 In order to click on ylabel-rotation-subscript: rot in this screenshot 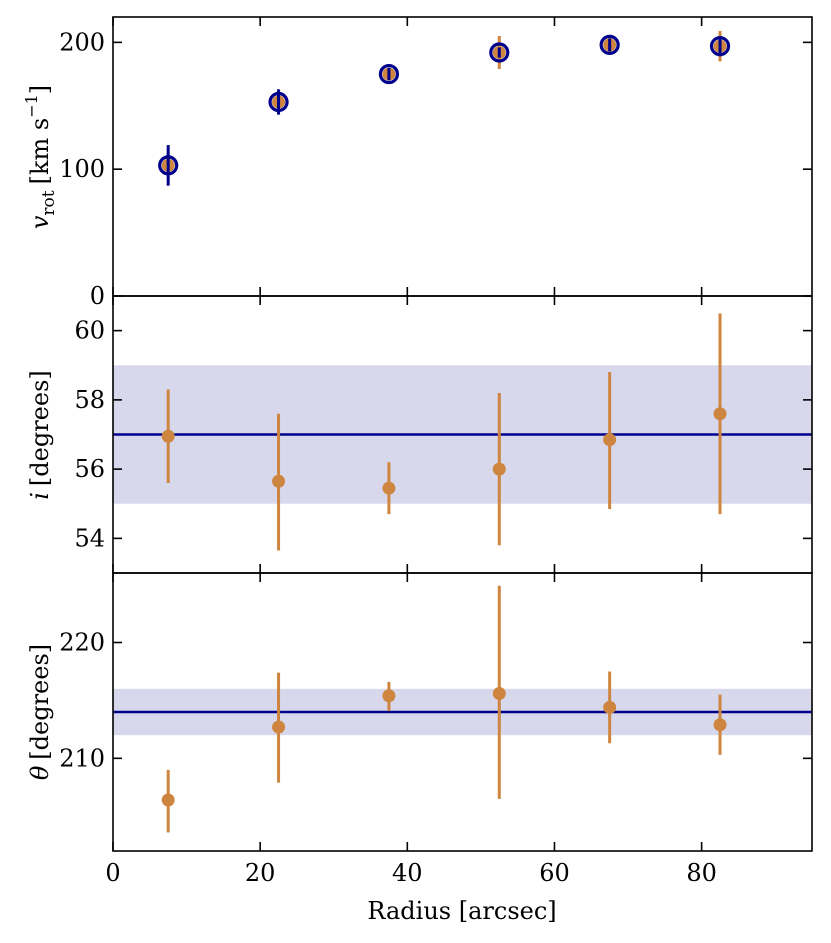, I will do `click(49, 202)`.